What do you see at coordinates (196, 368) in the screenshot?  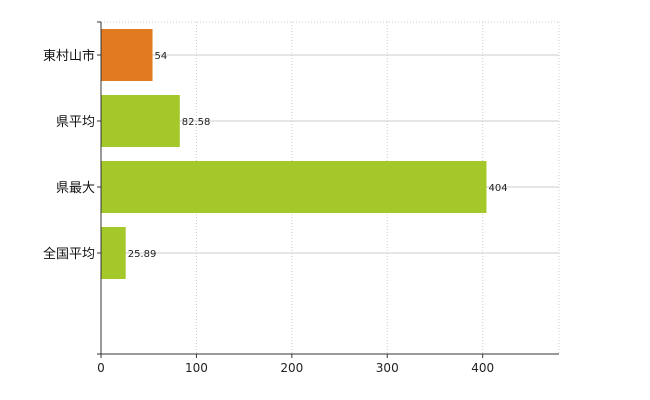 I see `x-tick-label: 100` at bounding box center [196, 368].